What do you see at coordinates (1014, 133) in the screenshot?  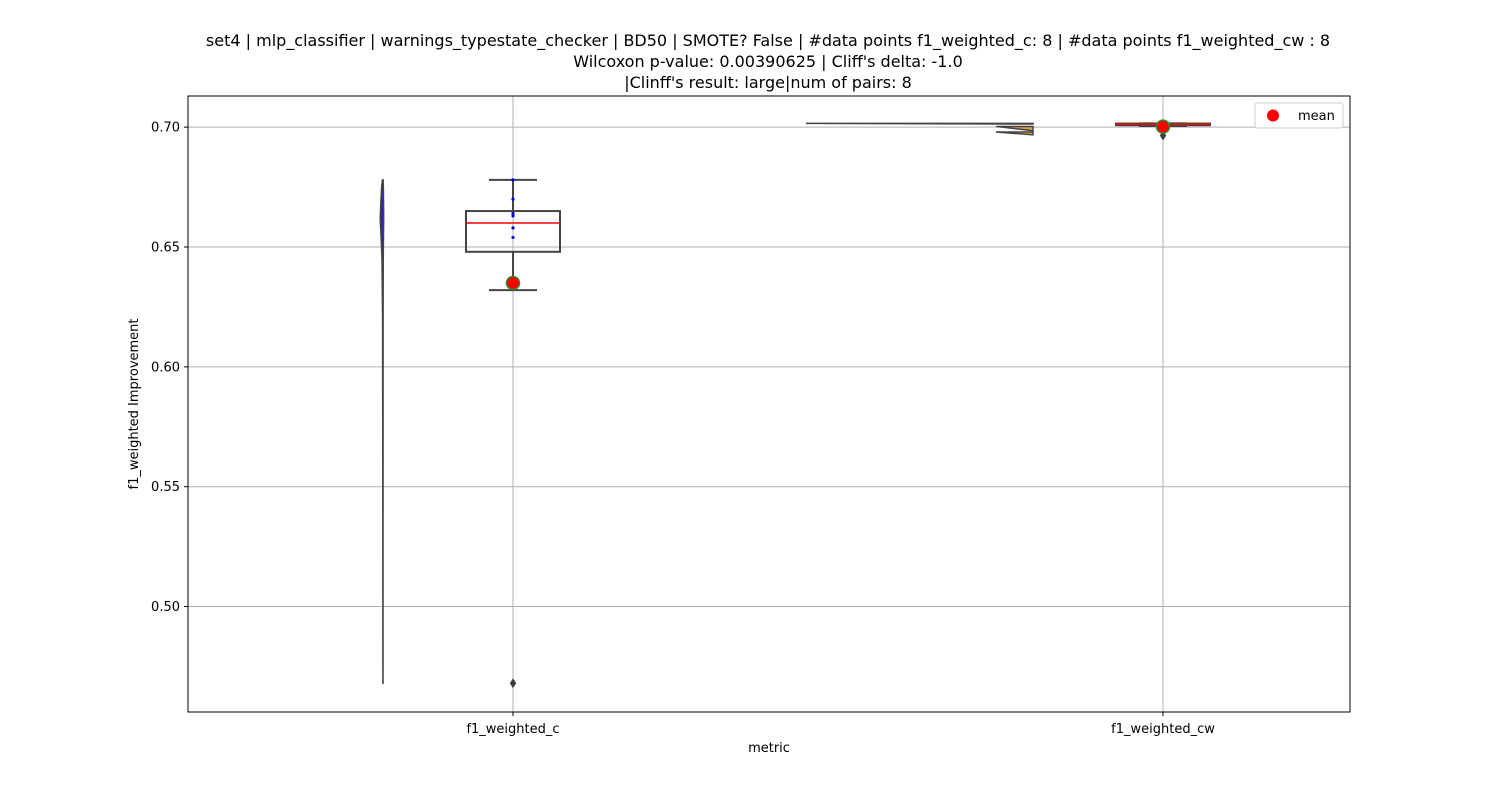 I see `violin-f1-weighted-cw-lower` at bounding box center [1014, 133].